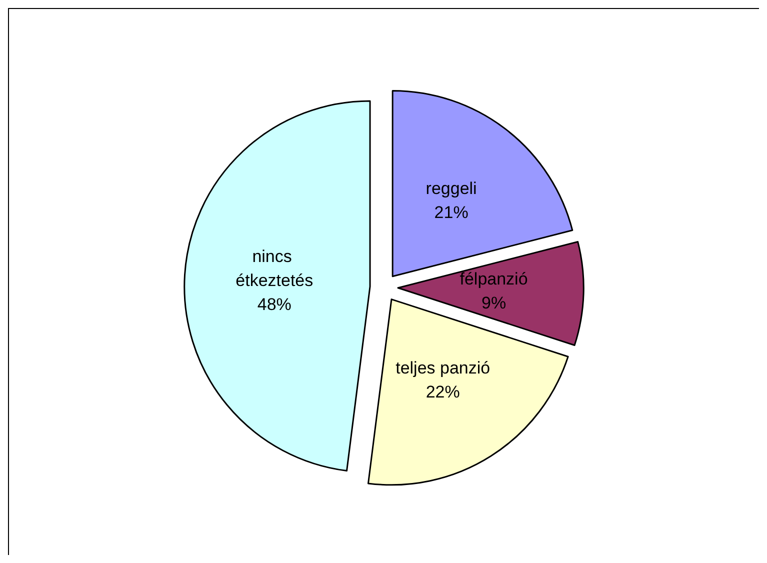  Describe the element at coordinates (451, 188) in the screenshot. I see `slice-label: reggeli` at that location.